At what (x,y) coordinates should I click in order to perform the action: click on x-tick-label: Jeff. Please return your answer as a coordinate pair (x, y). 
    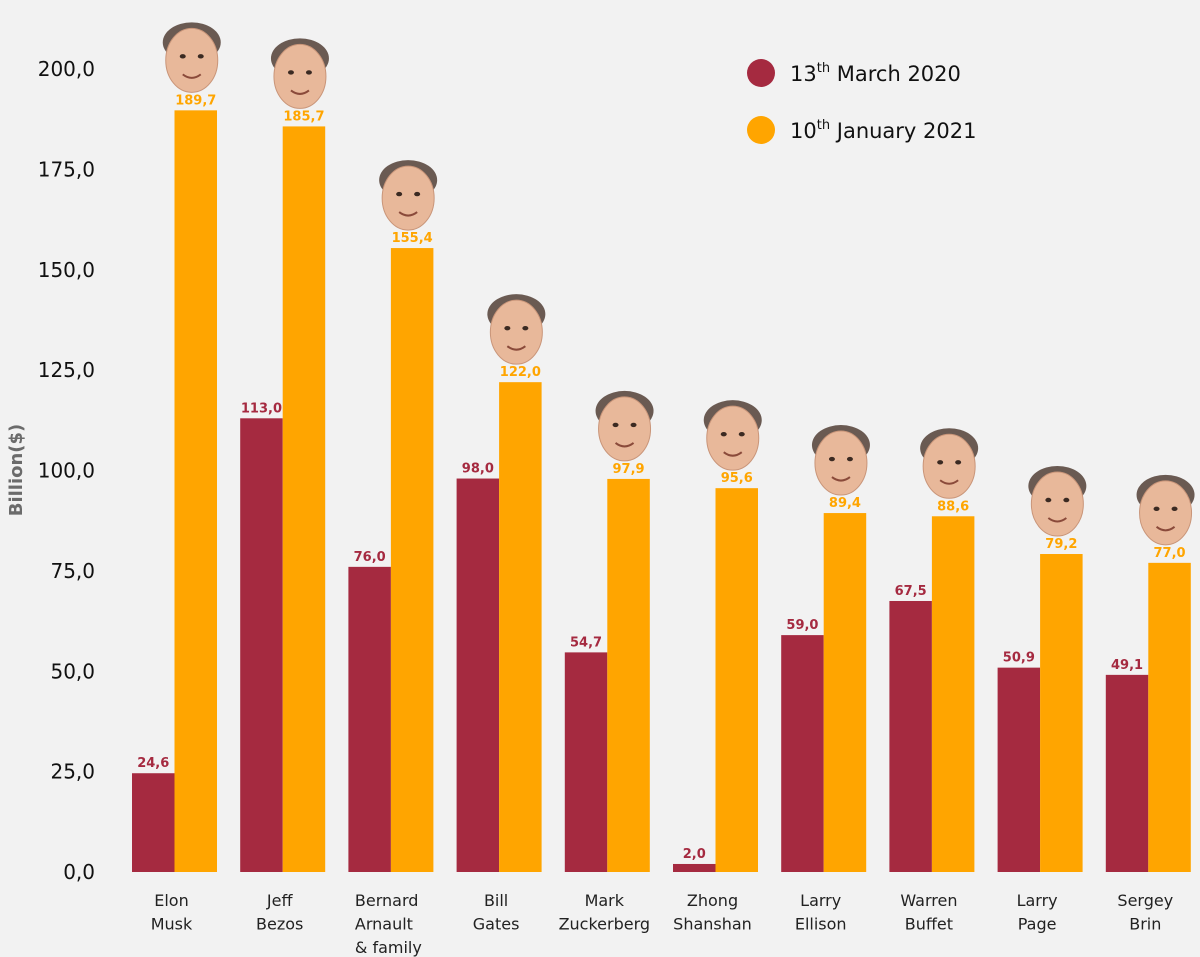
    Looking at the image, I should click on (280, 900).